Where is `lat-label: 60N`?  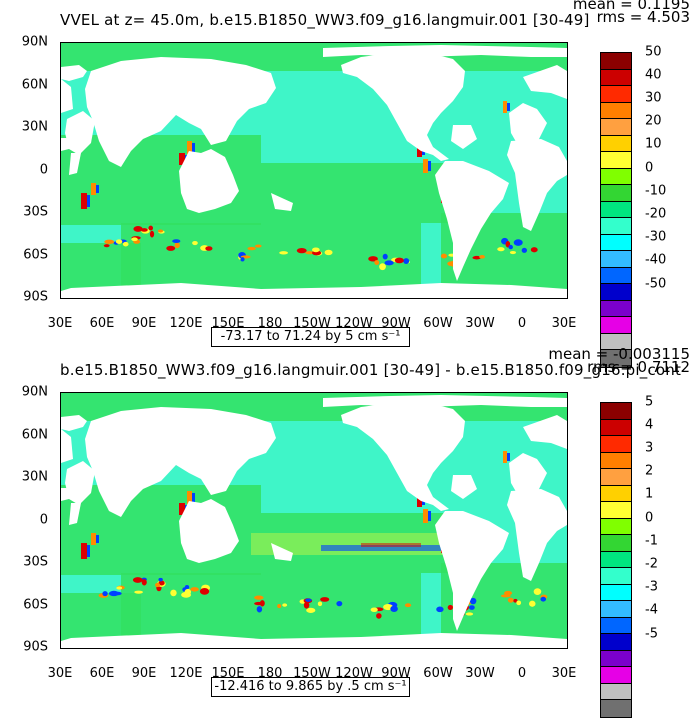
lat-label: 60N is located at coordinates (34, 84).